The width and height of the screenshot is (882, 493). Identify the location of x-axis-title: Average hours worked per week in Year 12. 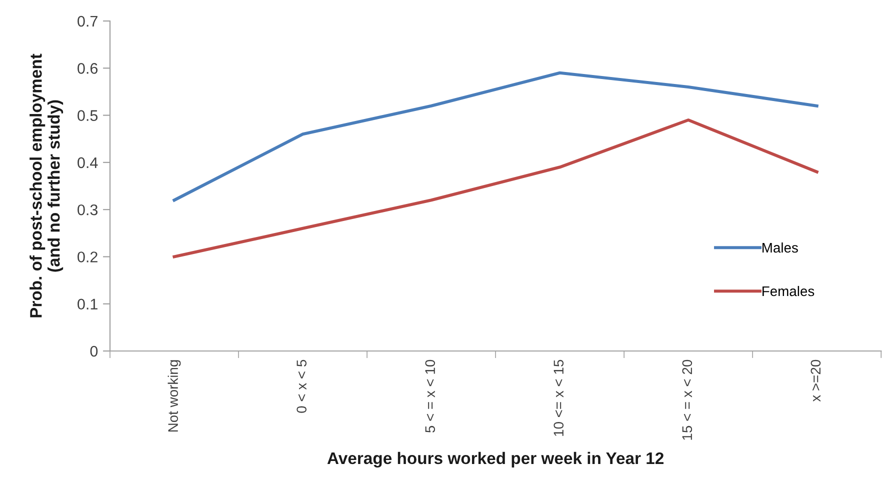
(495, 460).